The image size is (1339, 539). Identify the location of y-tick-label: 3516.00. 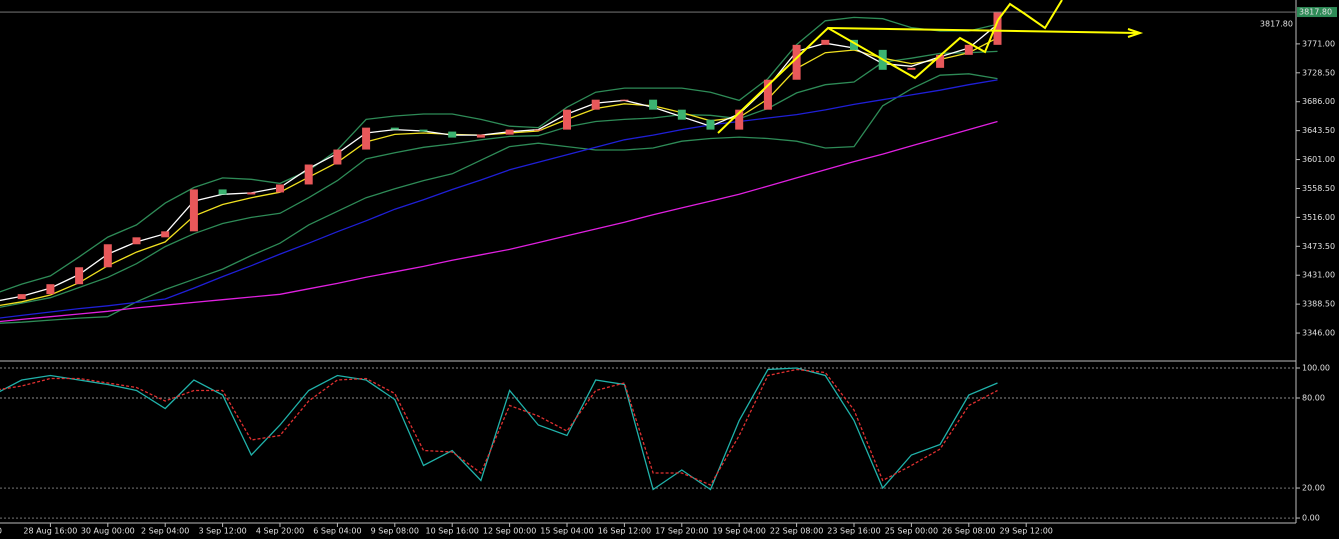
(1318, 217).